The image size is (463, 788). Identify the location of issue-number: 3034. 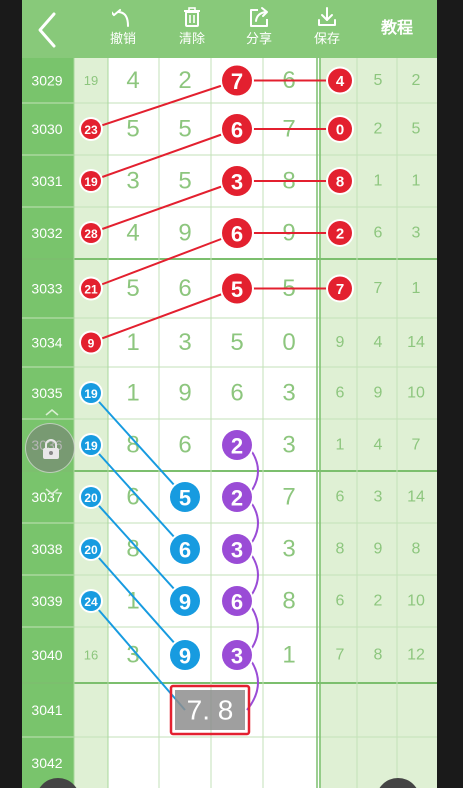
(46, 343).